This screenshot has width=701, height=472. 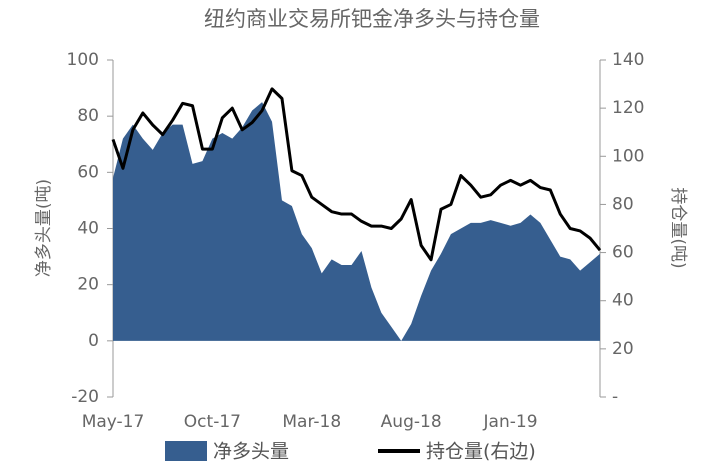 I want to click on y-tick-label: 0, so click(x=93, y=341).